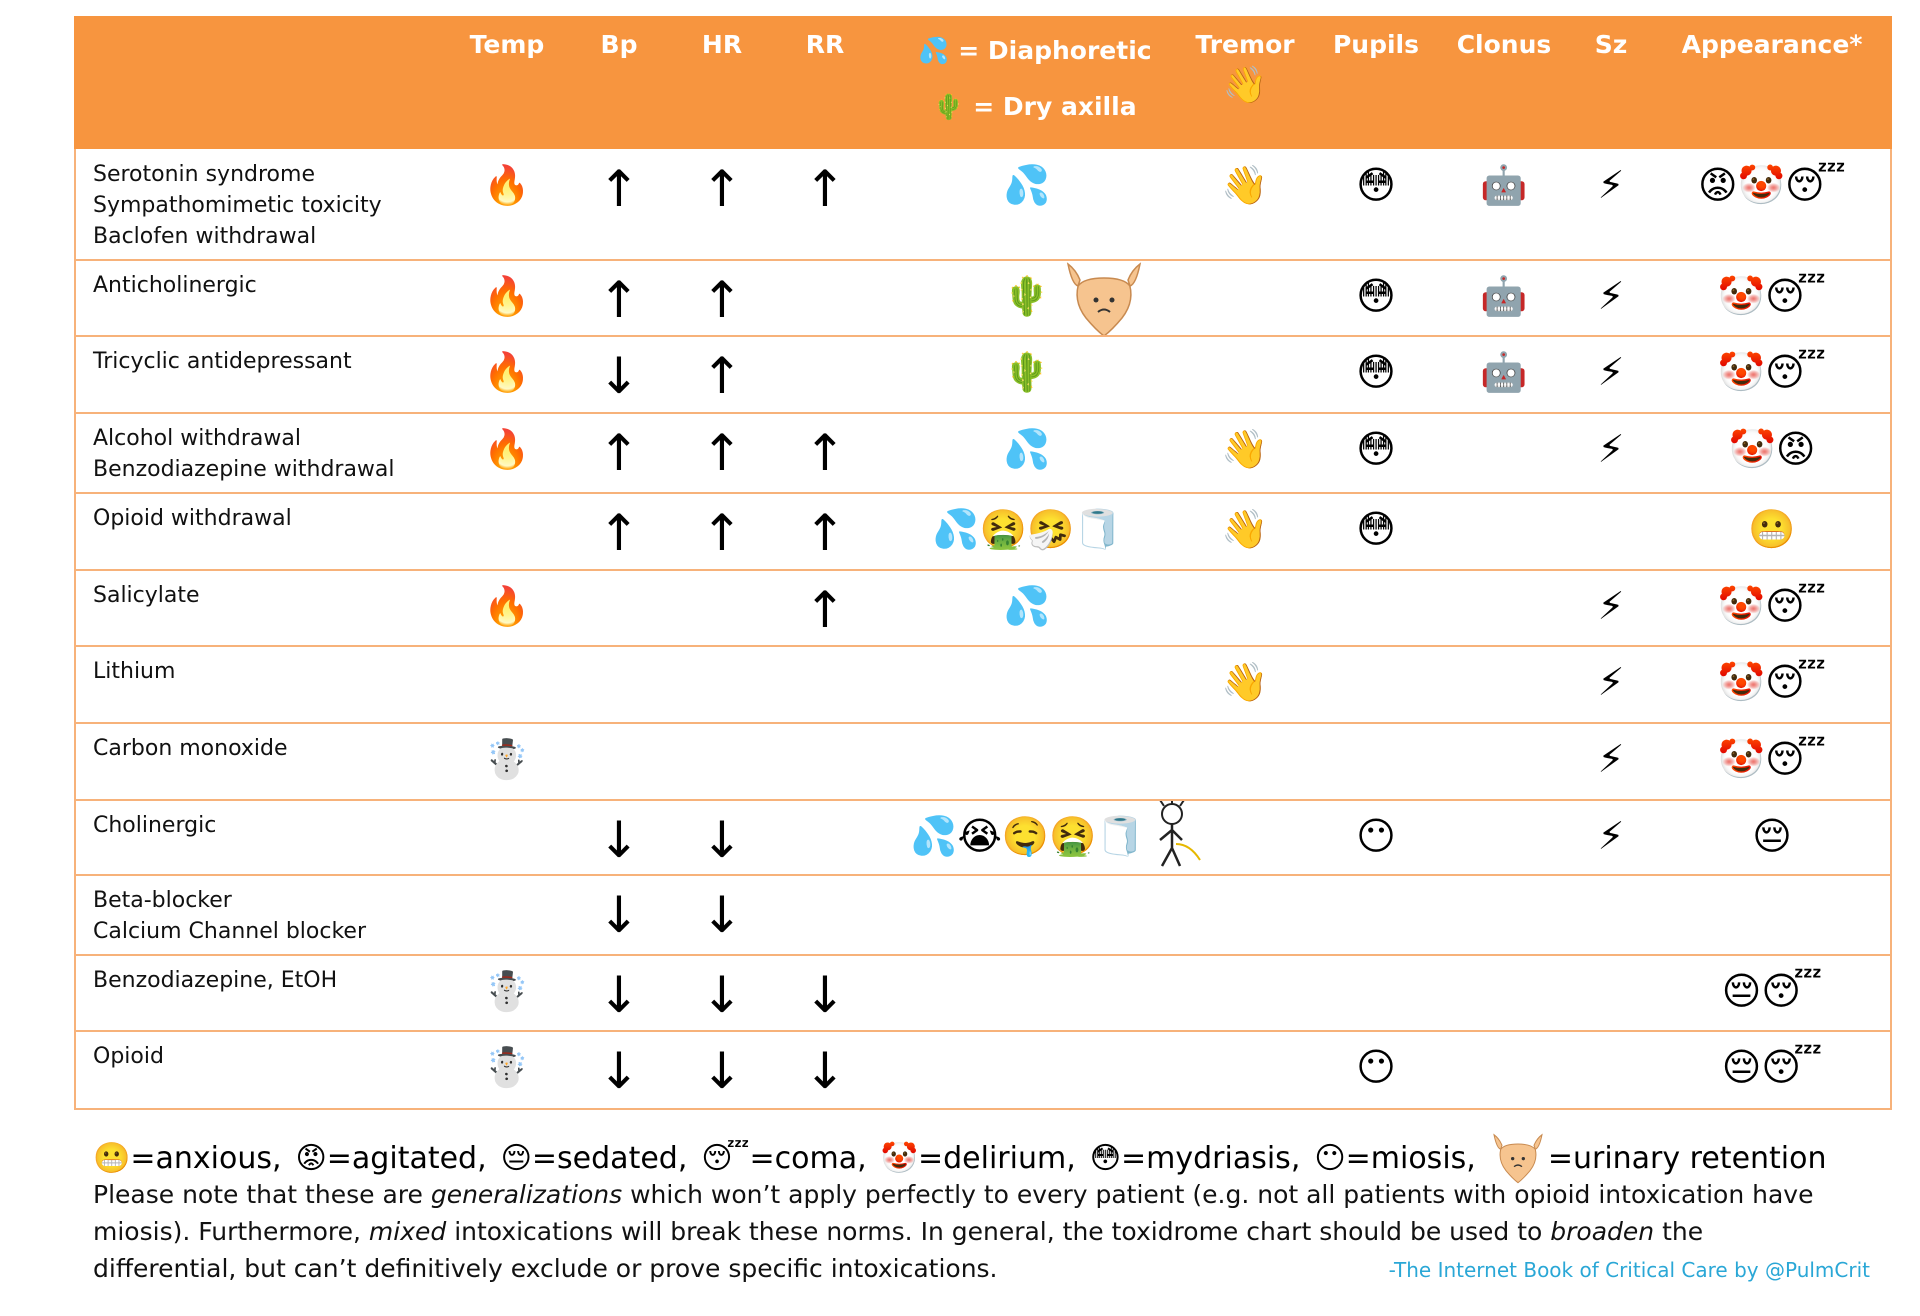 This screenshot has height=1316, width=1920. Describe the element at coordinates (75, 629) in the screenshot. I see `table-border` at that location.